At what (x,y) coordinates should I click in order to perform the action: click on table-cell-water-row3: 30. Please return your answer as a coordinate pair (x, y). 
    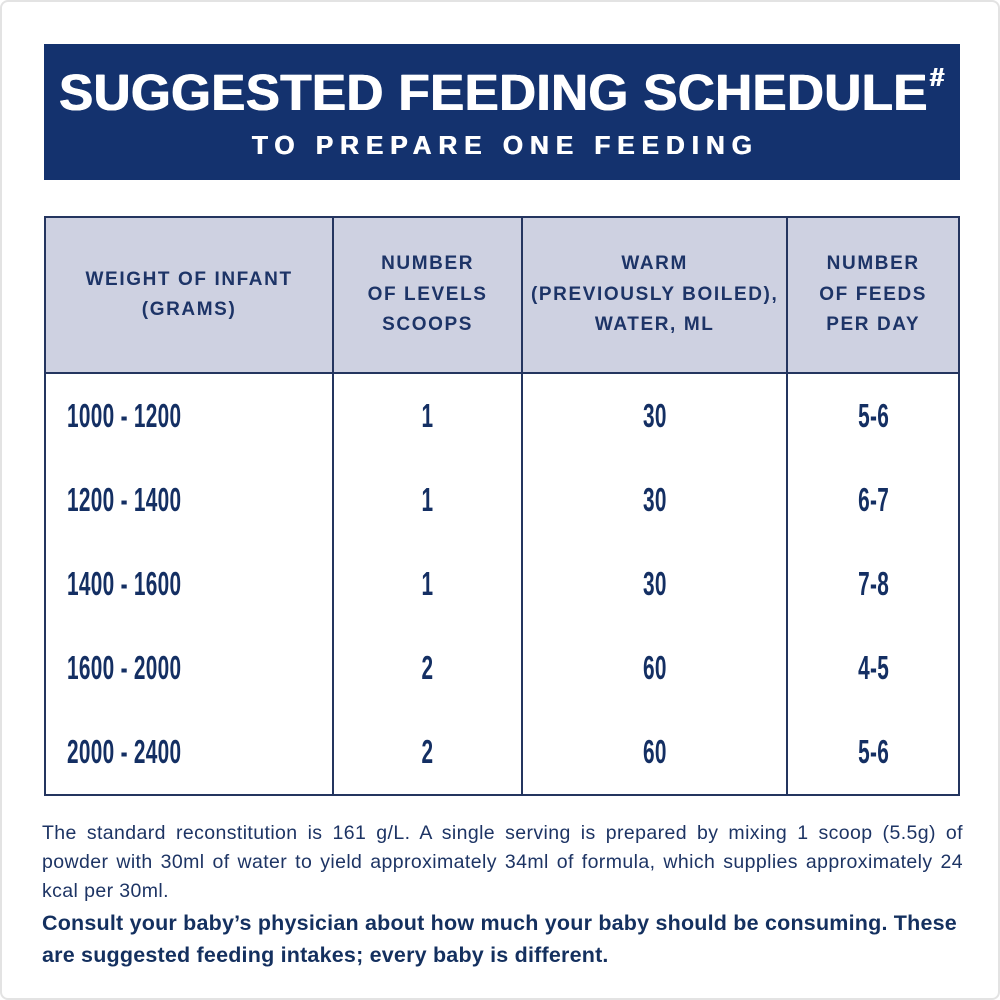
    Looking at the image, I should click on (654, 584).